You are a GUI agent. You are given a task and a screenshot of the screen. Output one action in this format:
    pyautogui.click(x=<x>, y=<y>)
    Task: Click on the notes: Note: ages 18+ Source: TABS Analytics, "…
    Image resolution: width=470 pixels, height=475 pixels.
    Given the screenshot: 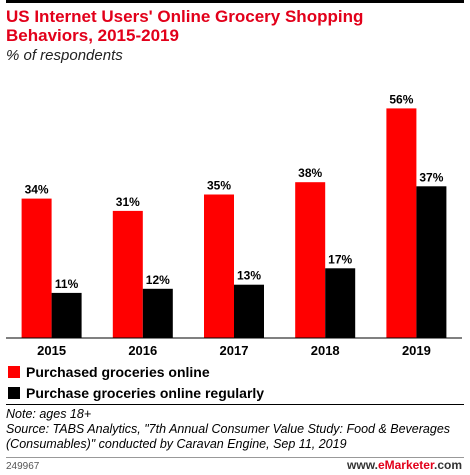 What is the action you would take?
    pyautogui.click(x=231, y=429)
    